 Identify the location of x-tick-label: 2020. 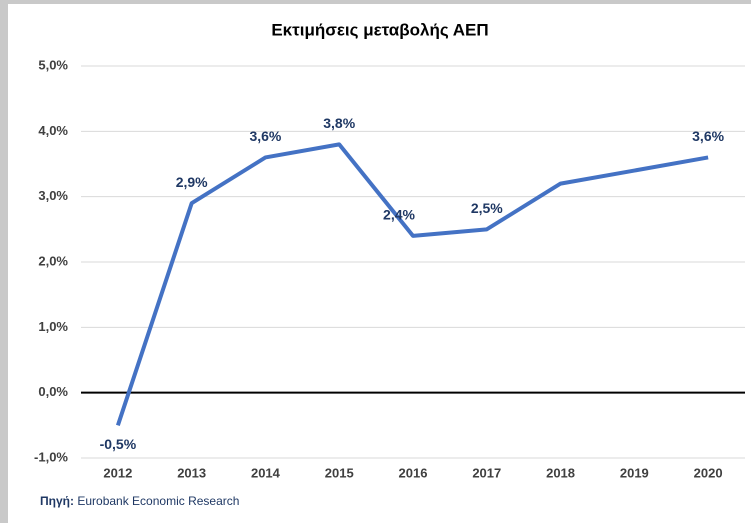
(708, 472).